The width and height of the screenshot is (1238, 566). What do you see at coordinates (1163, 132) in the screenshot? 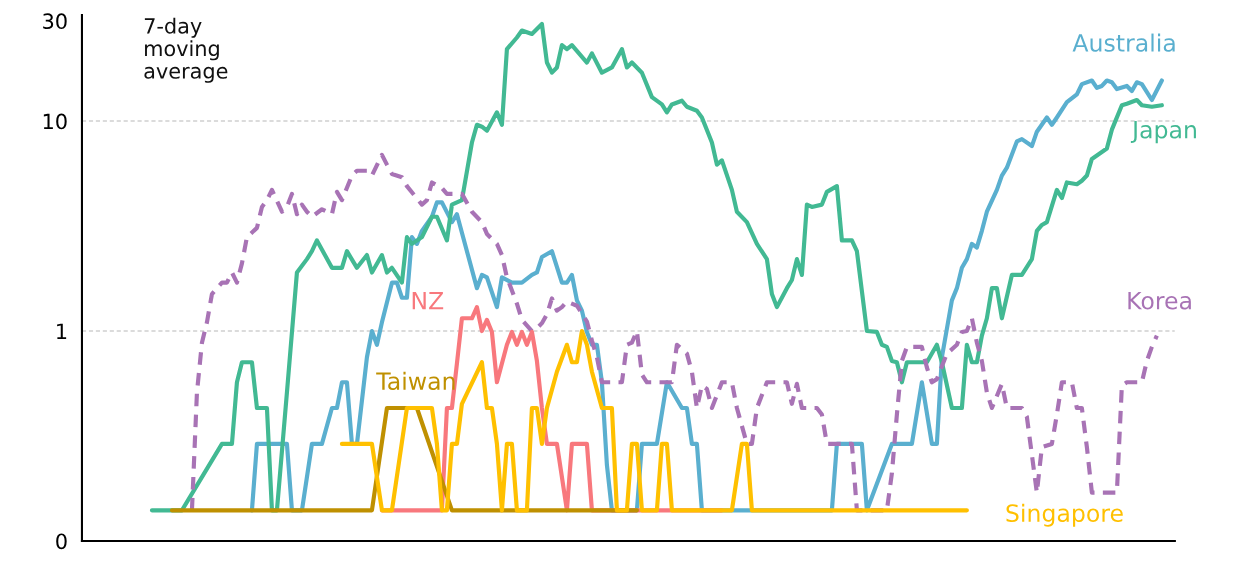
I see `series-label: Japan` at bounding box center [1163, 132].